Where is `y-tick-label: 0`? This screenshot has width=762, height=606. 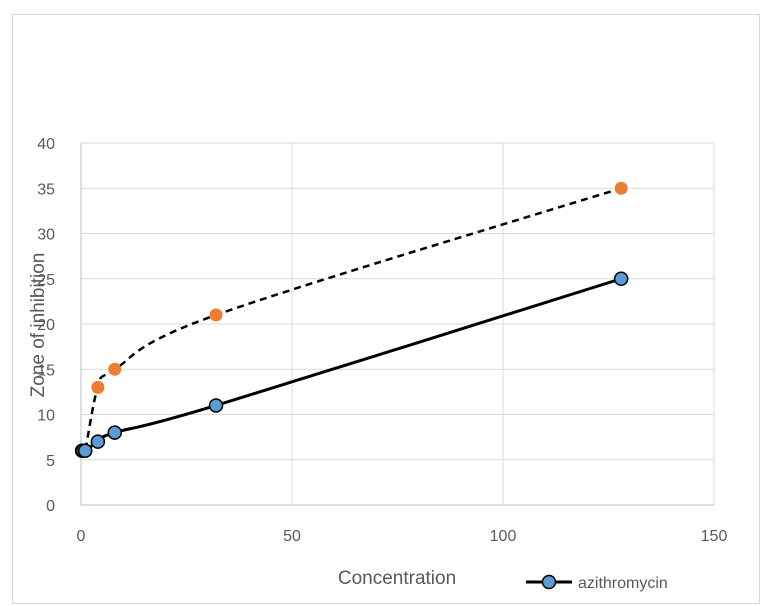
y-tick-label: 0 is located at coordinates (50, 506).